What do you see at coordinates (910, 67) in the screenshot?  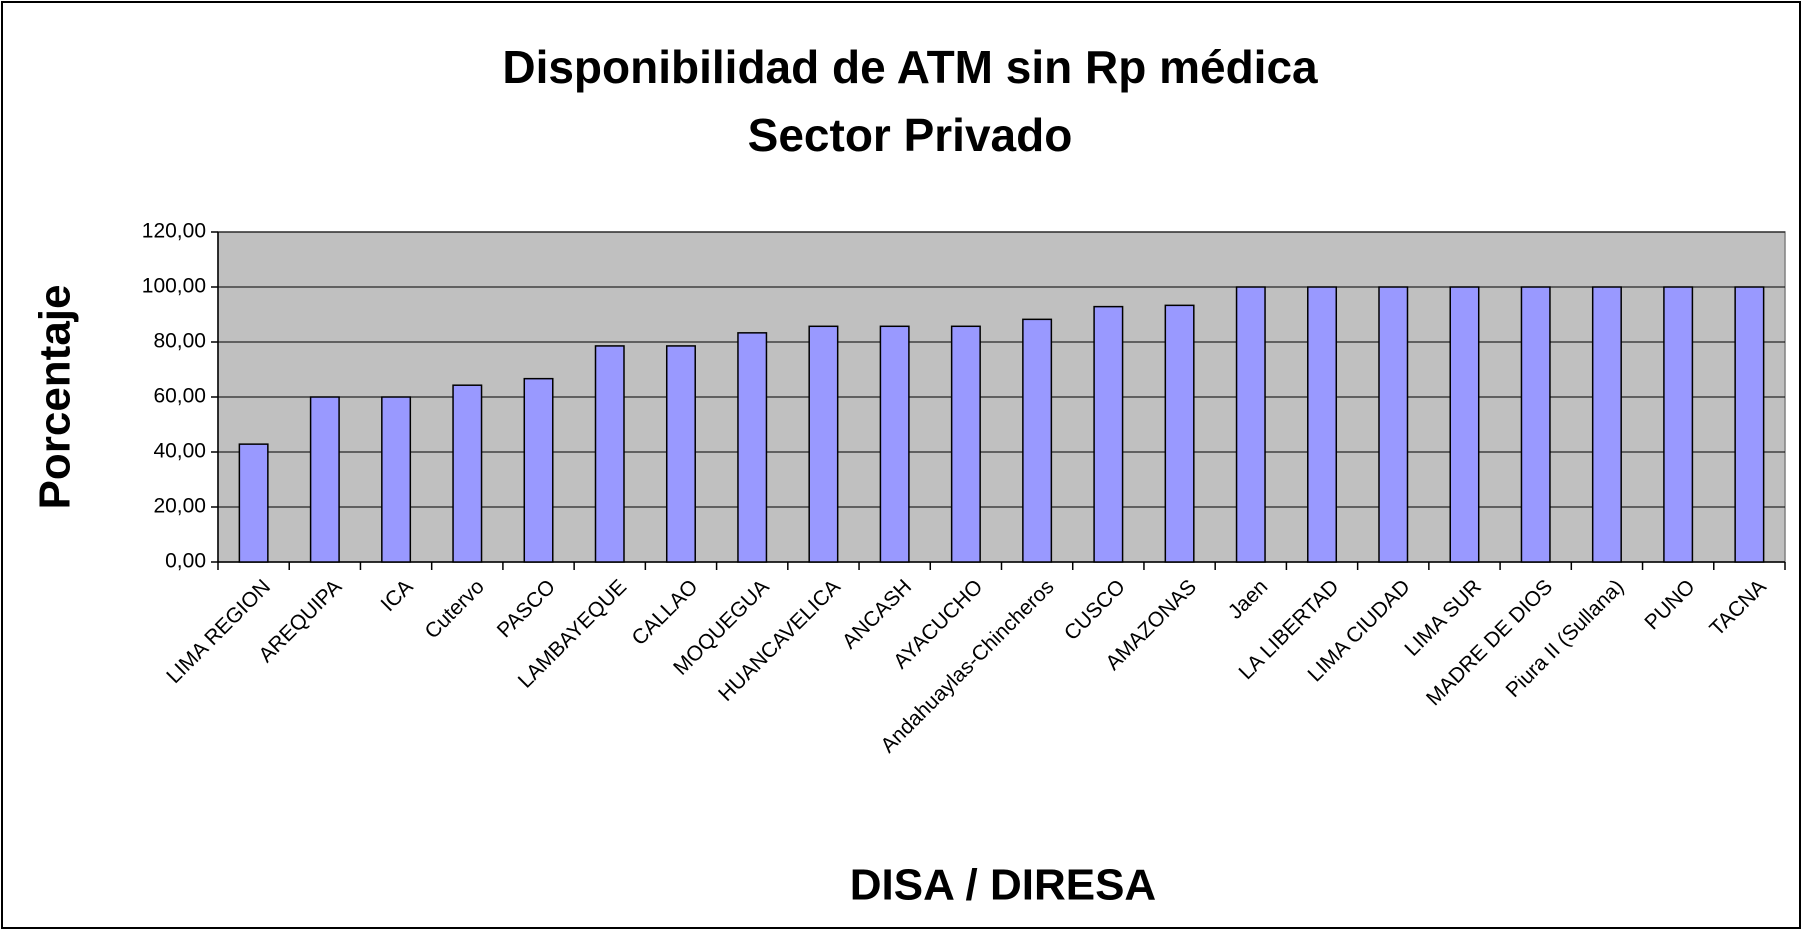 I see `chart-title: Disponibilidad de ATM sin Rp médica` at bounding box center [910, 67].